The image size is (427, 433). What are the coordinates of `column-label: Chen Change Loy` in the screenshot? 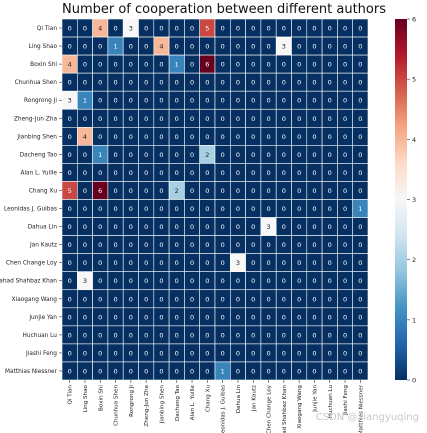 It's located at (270, 408).